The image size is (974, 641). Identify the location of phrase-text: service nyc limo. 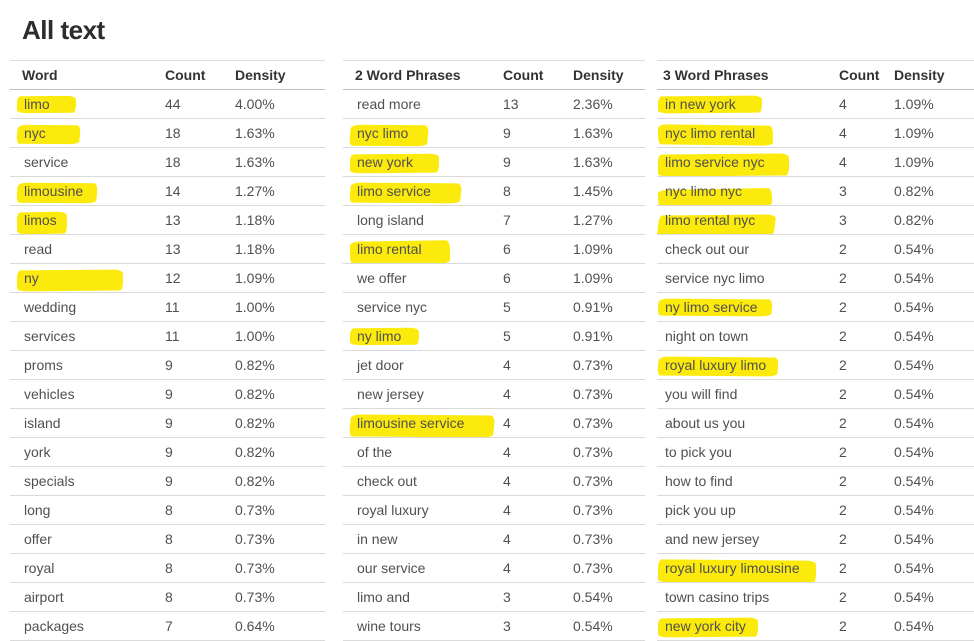
(715, 278).